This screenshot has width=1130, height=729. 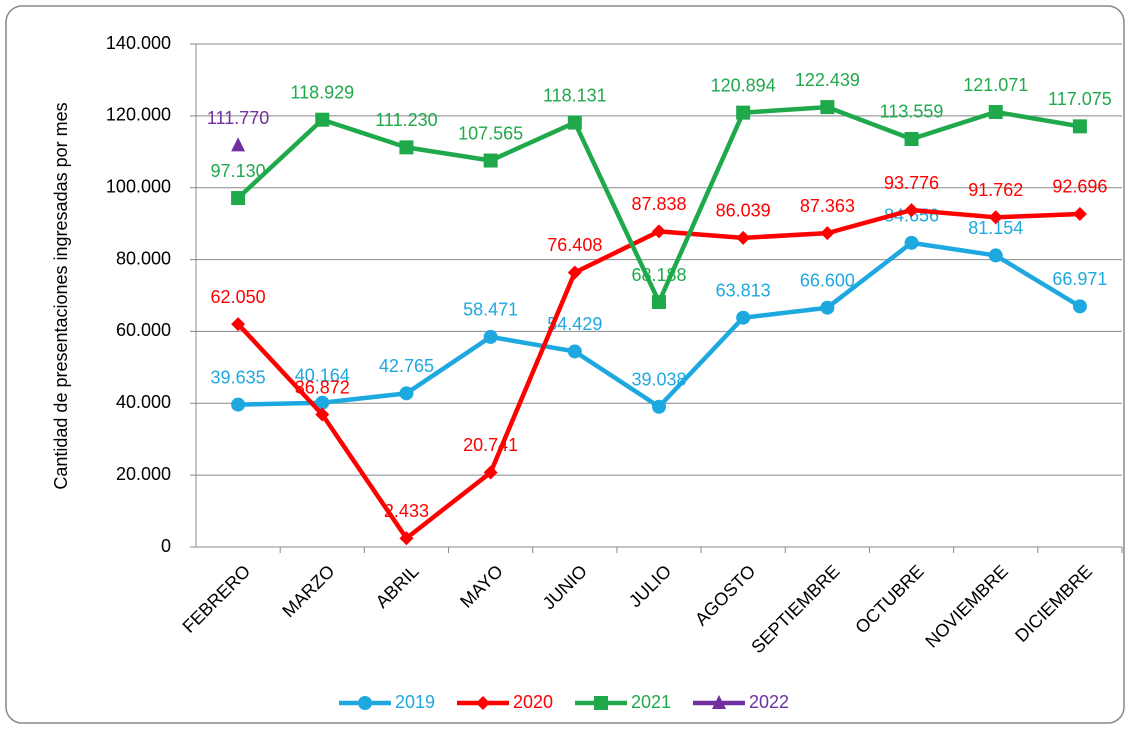 I want to click on data-label: 66.971, so click(x=1079, y=279).